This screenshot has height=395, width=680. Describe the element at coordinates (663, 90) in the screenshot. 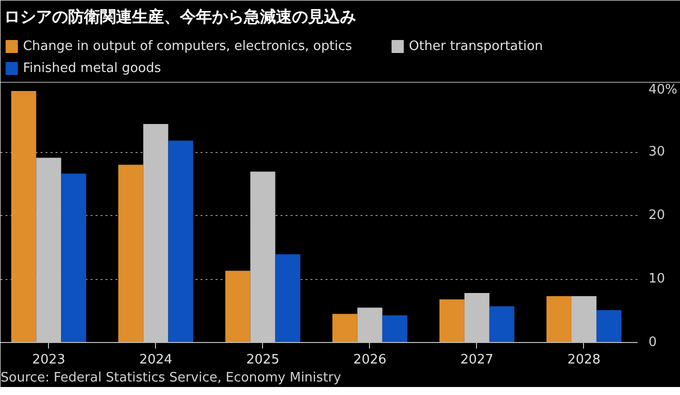

I see `y-tick-label: 40%` at that location.